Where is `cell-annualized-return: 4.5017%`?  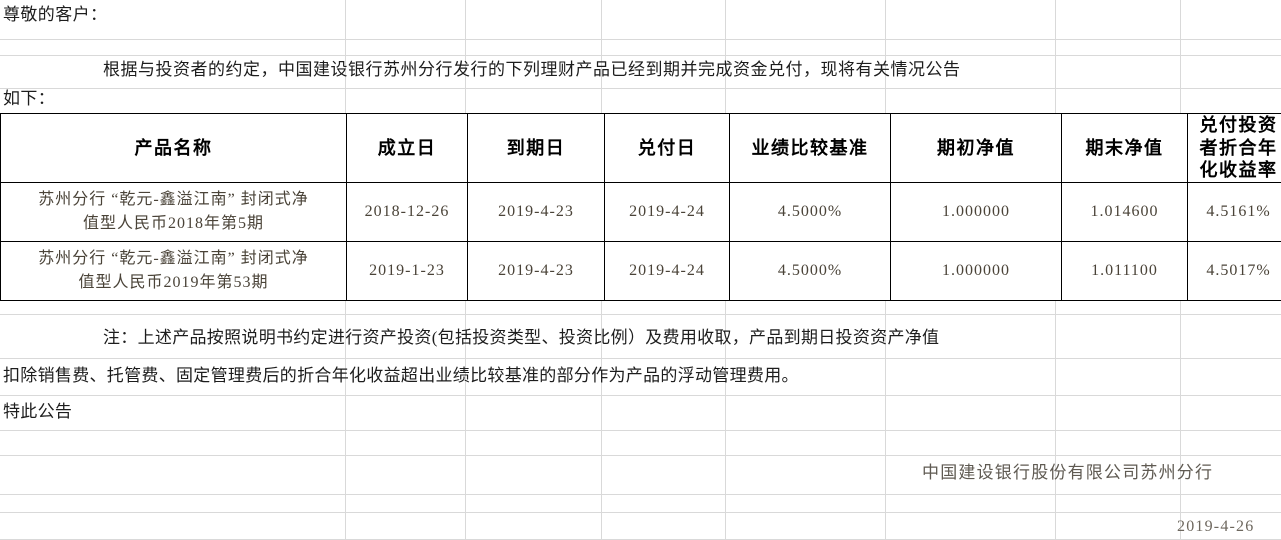 cell-annualized-return: 4.5017% is located at coordinates (1234, 270).